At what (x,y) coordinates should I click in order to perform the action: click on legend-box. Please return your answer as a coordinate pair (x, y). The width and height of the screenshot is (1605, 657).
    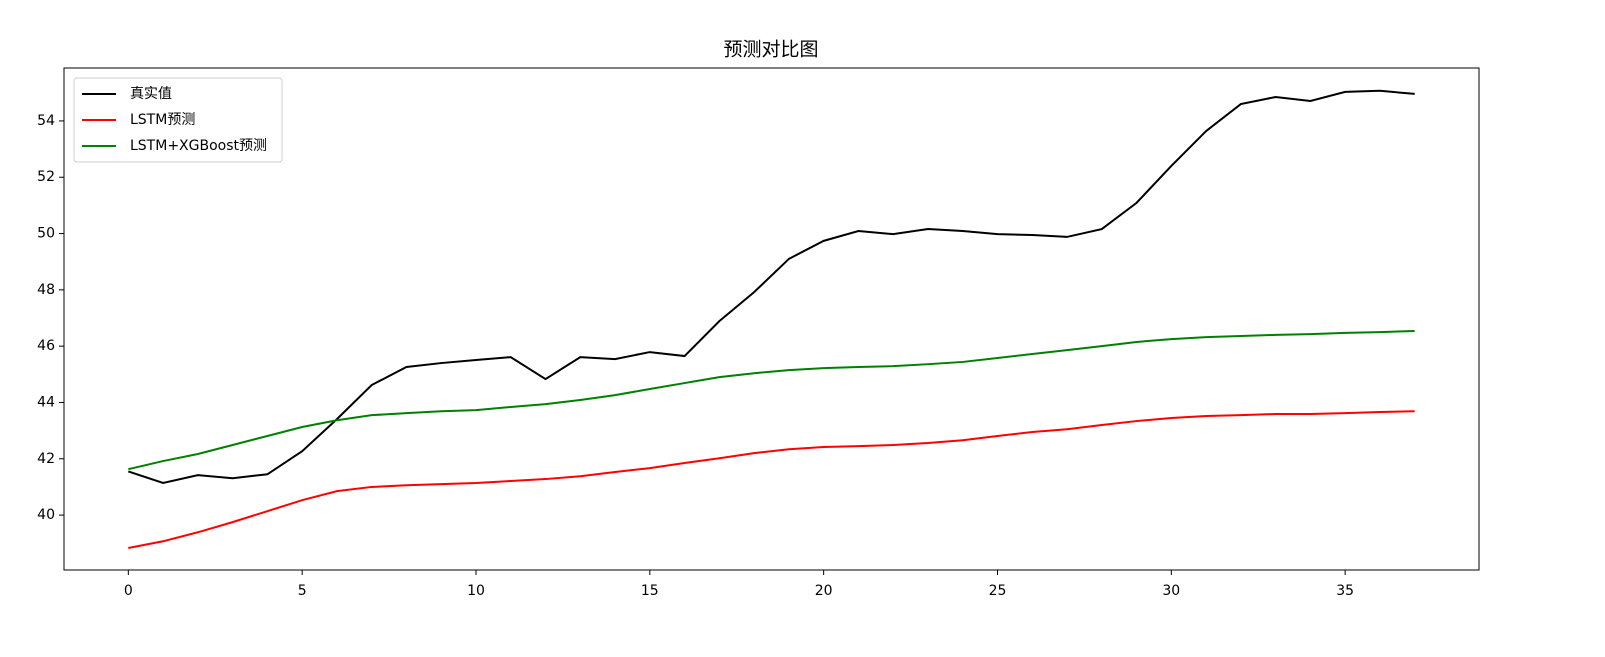
    Looking at the image, I should click on (178, 120).